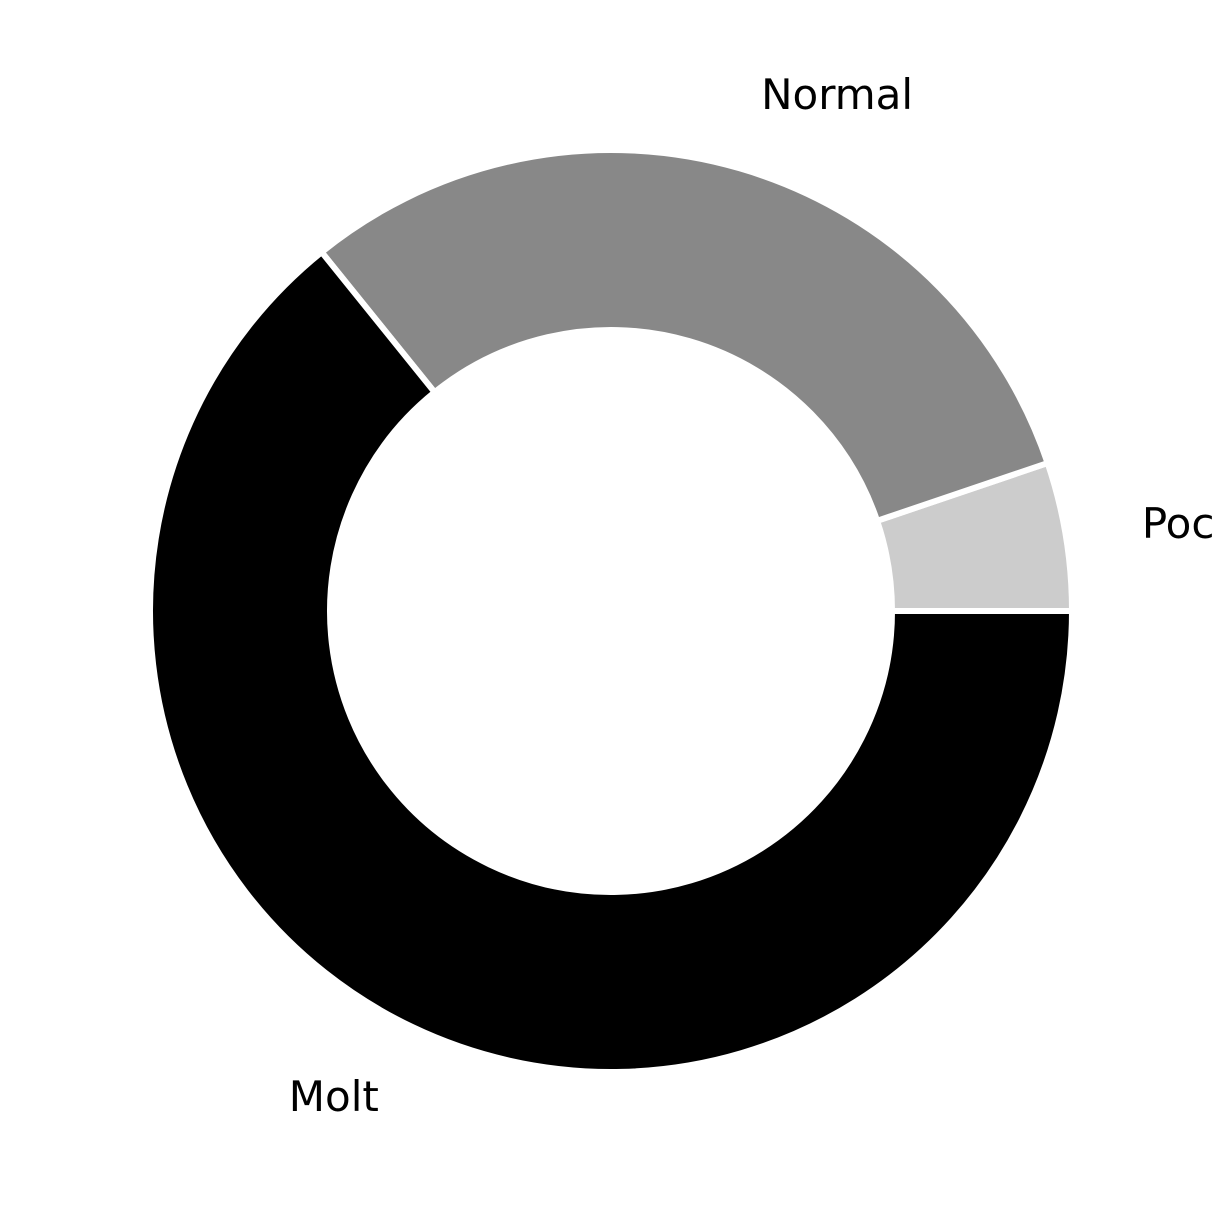 This screenshot has width=1222, height=1222. Describe the element at coordinates (1178, 523) in the screenshot. I see `slice-label-poc: Poc` at that location.